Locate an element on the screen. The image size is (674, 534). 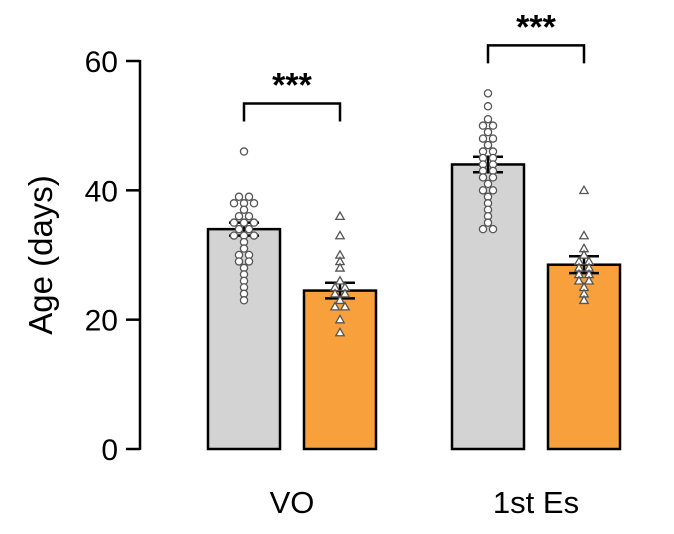
y-tick-label: 40 is located at coordinates (101, 191).